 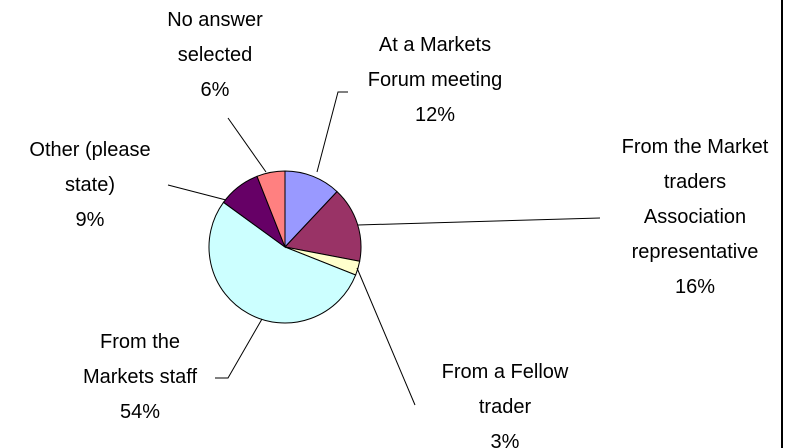 I want to click on category-label: From the Markets staff, so click(x=140, y=359).